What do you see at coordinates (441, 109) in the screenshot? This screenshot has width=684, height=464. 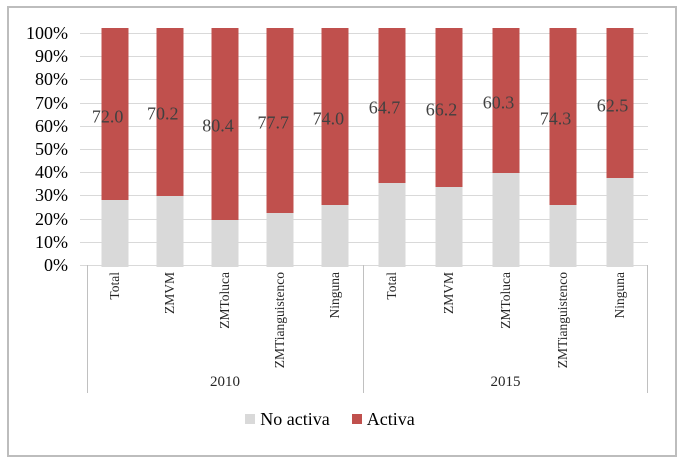 I see `data-label-activa: 66.2` at bounding box center [441, 109].